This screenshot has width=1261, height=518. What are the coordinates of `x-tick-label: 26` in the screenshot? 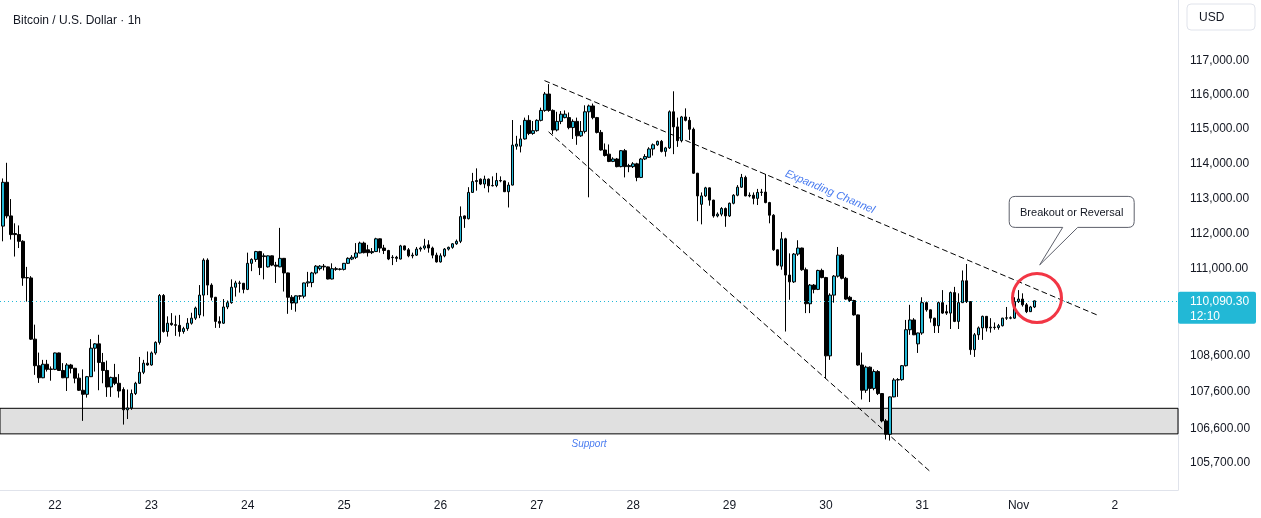 It's located at (440, 505).